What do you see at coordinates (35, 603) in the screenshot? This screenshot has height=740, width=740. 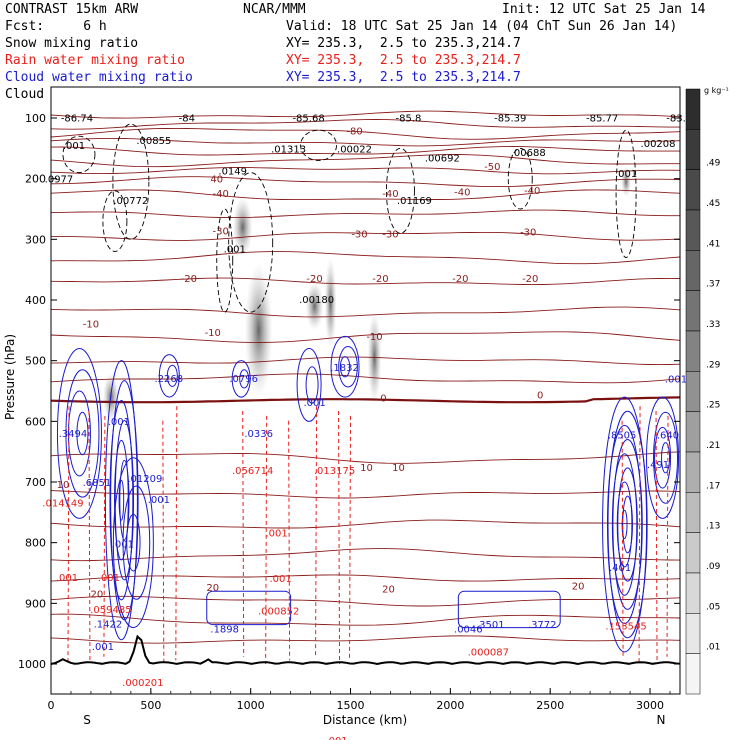 I see `y-tick-label: 900` at bounding box center [35, 603].